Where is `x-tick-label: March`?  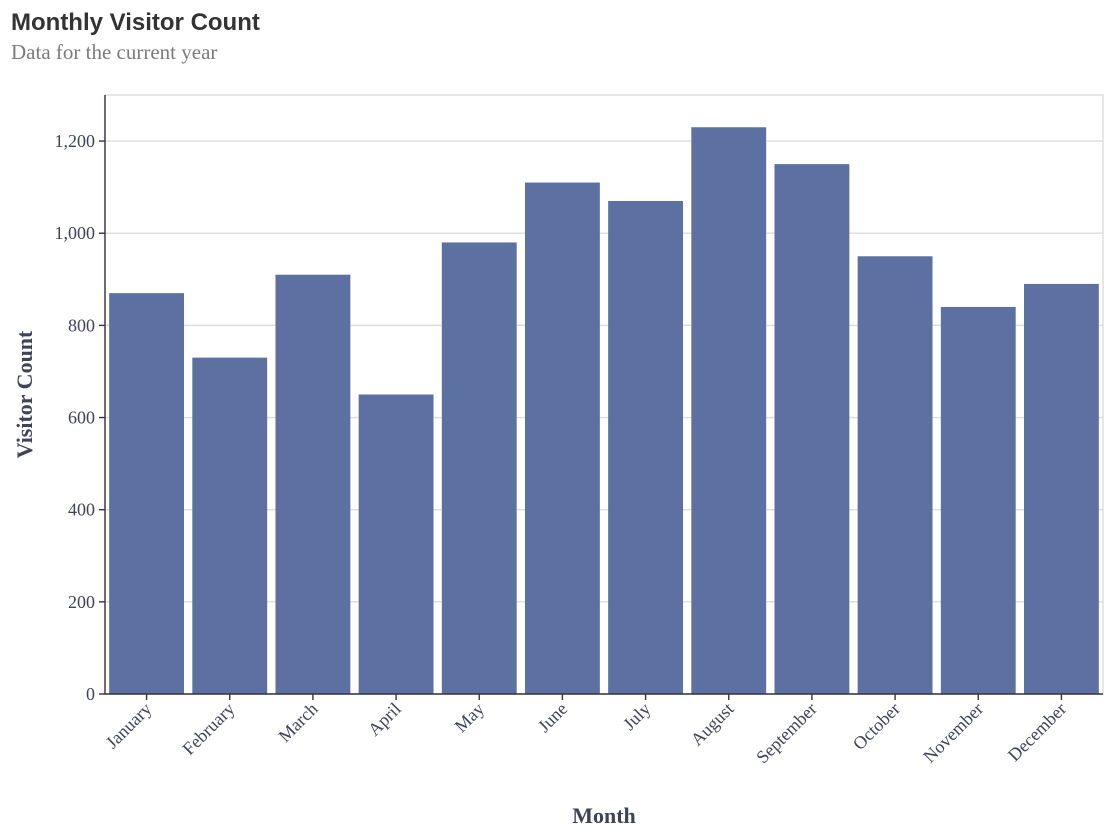 x-tick-label: March is located at coordinates (297, 722).